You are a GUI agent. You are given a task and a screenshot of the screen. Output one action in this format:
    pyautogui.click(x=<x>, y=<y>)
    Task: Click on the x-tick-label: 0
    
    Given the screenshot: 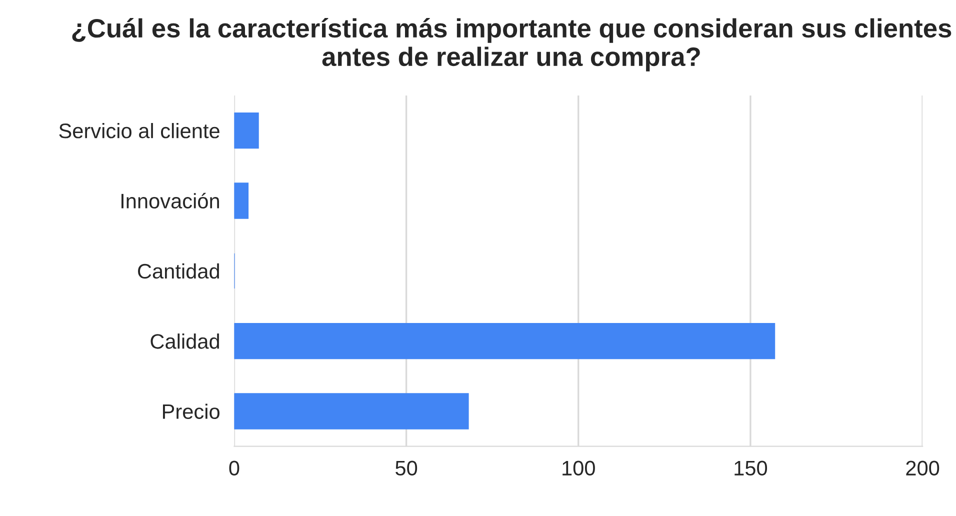 What is the action you would take?
    pyautogui.click(x=234, y=468)
    